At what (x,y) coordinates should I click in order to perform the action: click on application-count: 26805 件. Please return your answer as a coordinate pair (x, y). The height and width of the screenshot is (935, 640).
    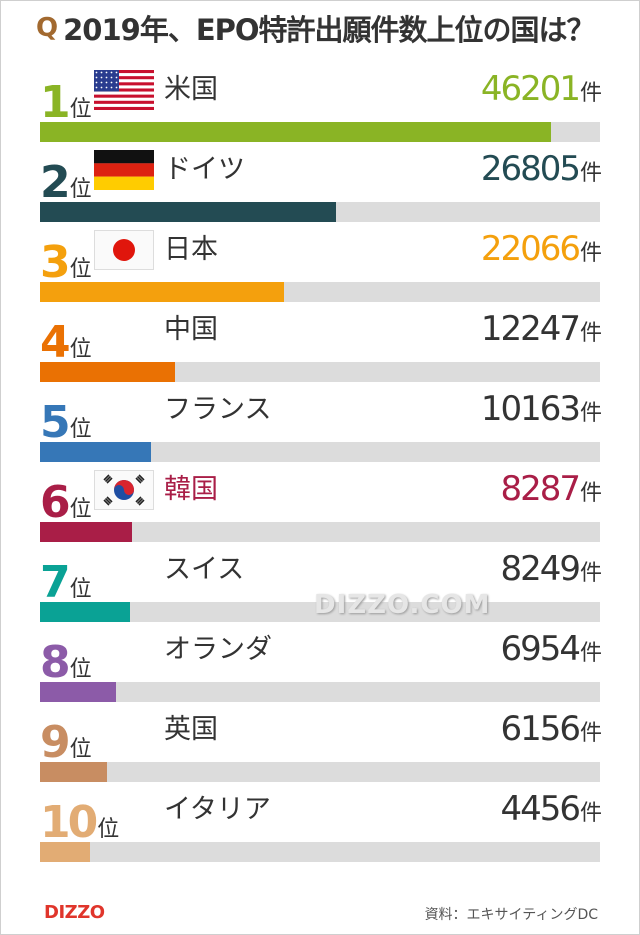
    Looking at the image, I should click on (541, 169).